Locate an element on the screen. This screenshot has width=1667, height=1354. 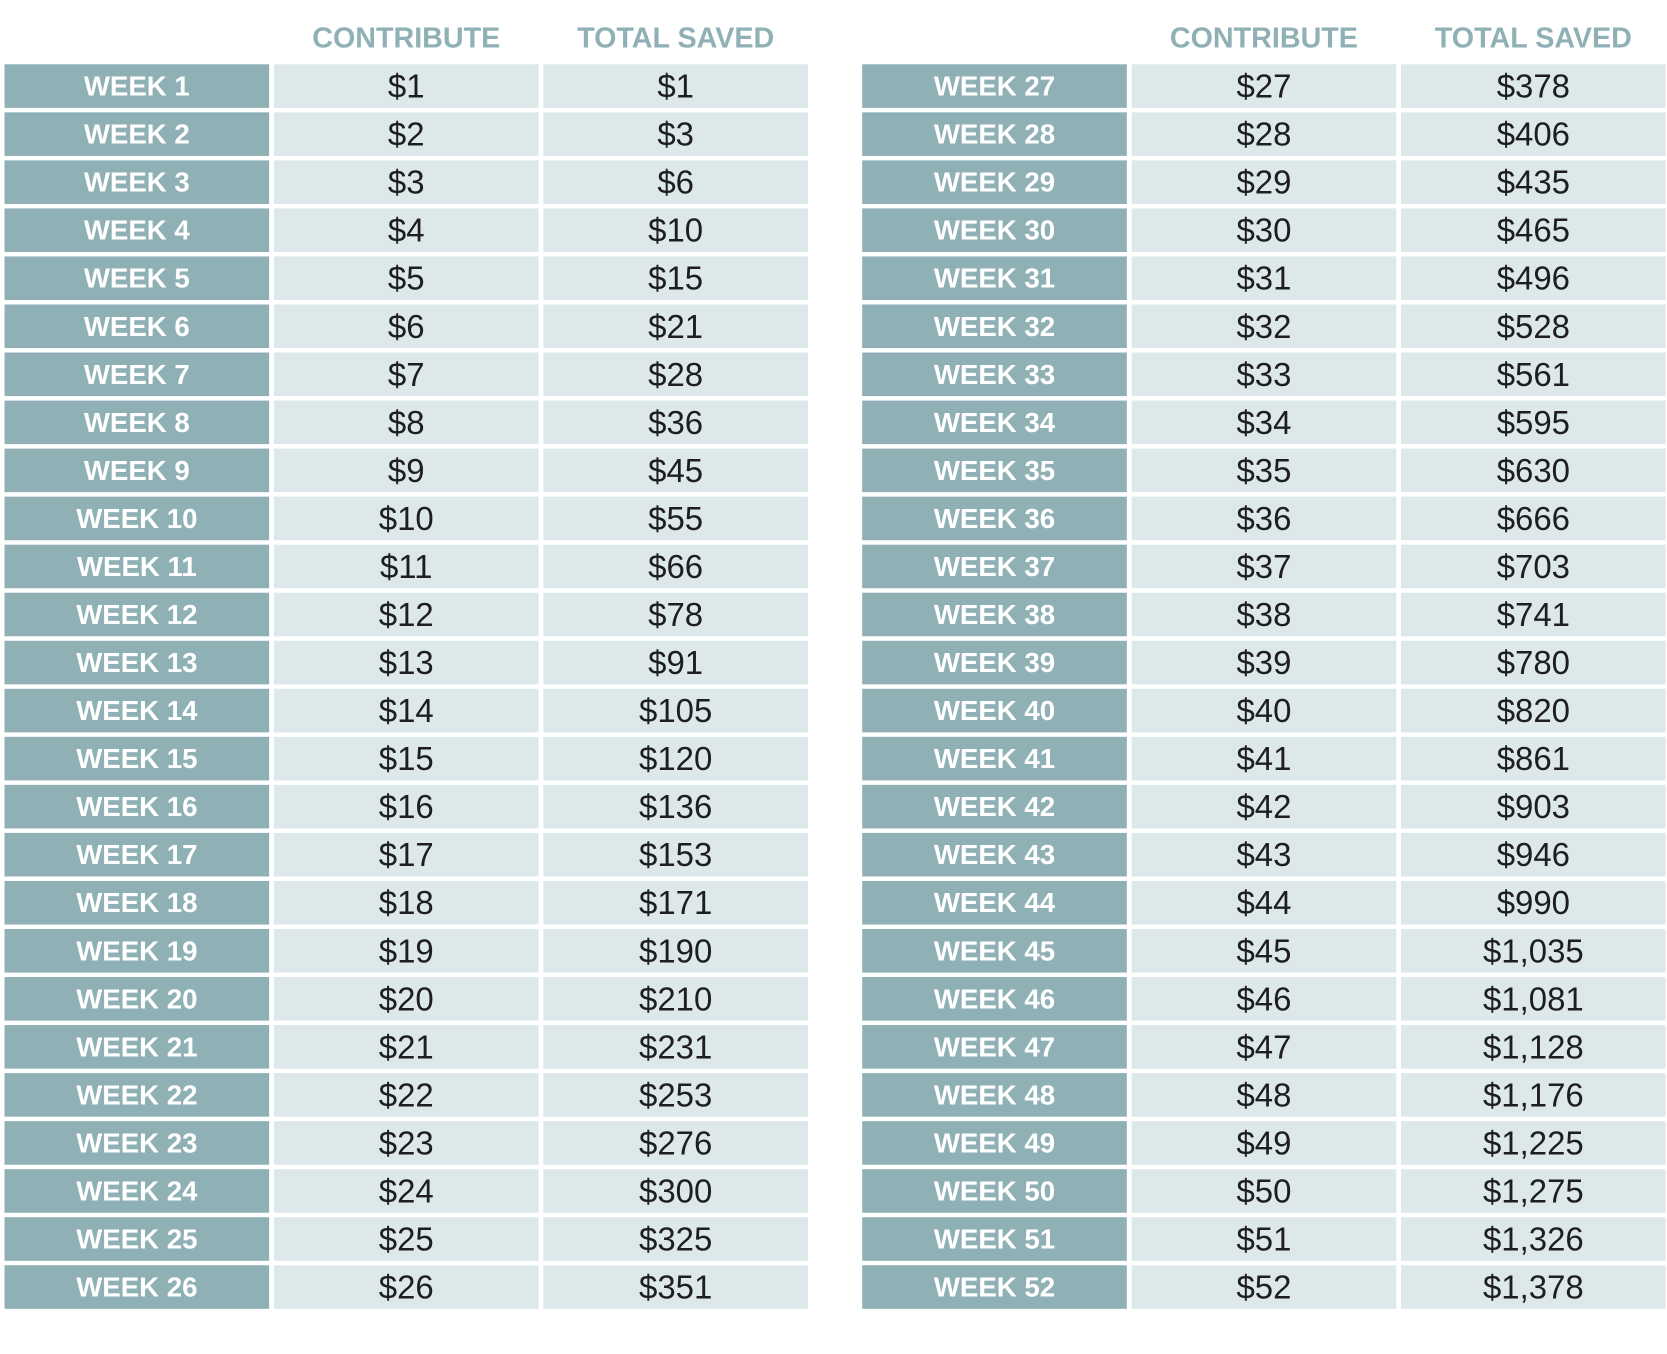
amount: $6 is located at coordinates (406, 326).